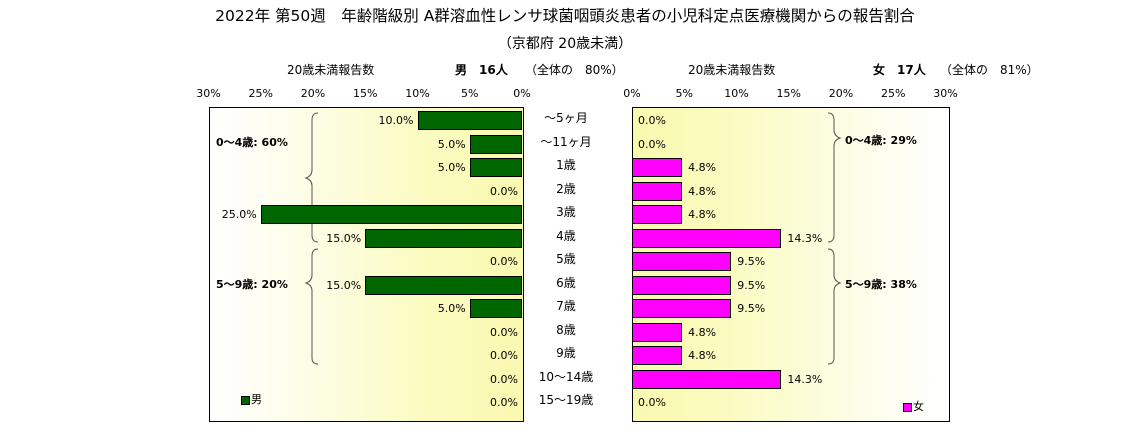 This screenshot has width=1130, height=445. Describe the element at coordinates (331, 70) in the screenshot. I see `male-report-label: 20歳未満報告数` at that location.